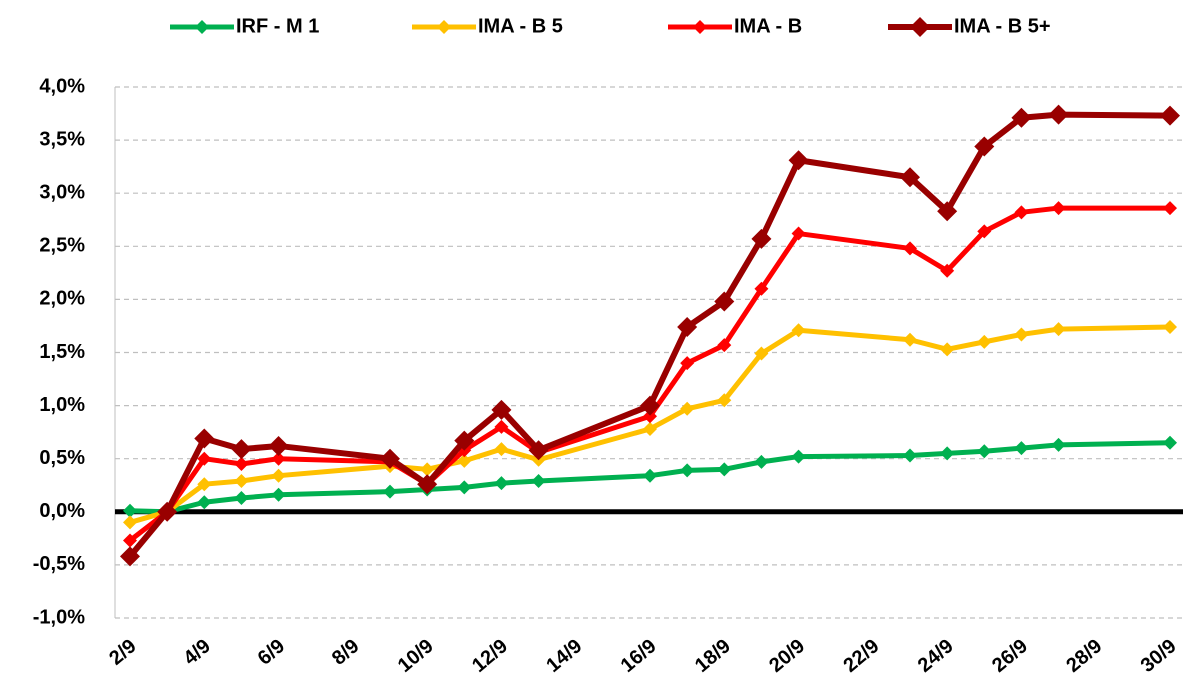  What do you see at coordinates (62, 511) in the screenshot?
I see `y-tick-label: 0,0%` at bounding box center [62, 511].